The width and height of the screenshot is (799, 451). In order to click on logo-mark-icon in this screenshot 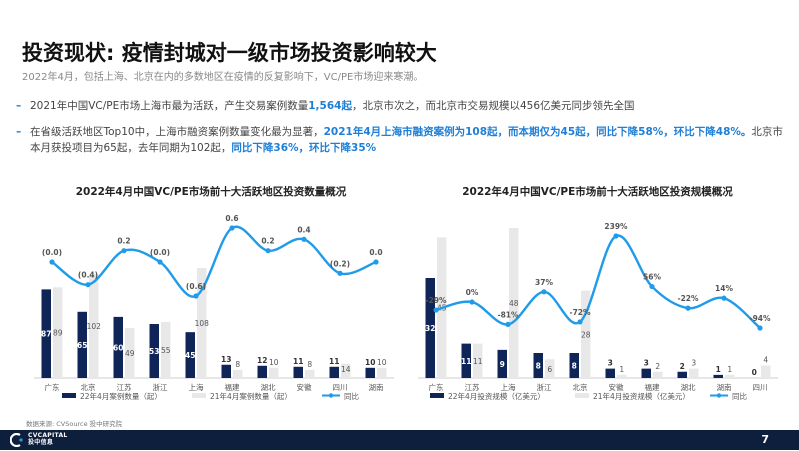, I will do `click(16, 440)`.